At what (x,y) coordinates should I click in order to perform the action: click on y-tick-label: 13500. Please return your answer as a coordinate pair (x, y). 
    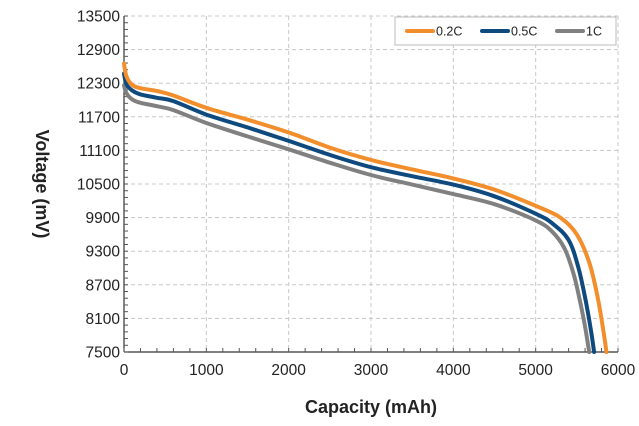
    Looking at the image, I should click on (98, 17).